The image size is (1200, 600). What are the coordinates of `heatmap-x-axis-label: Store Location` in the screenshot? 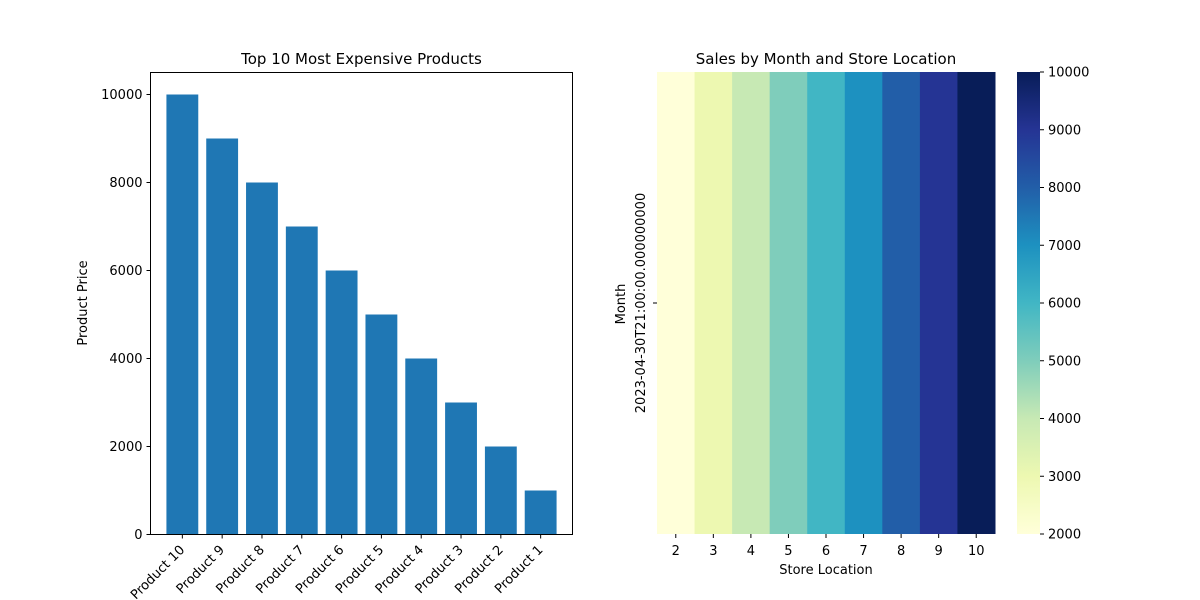 It's located at (825, 570).